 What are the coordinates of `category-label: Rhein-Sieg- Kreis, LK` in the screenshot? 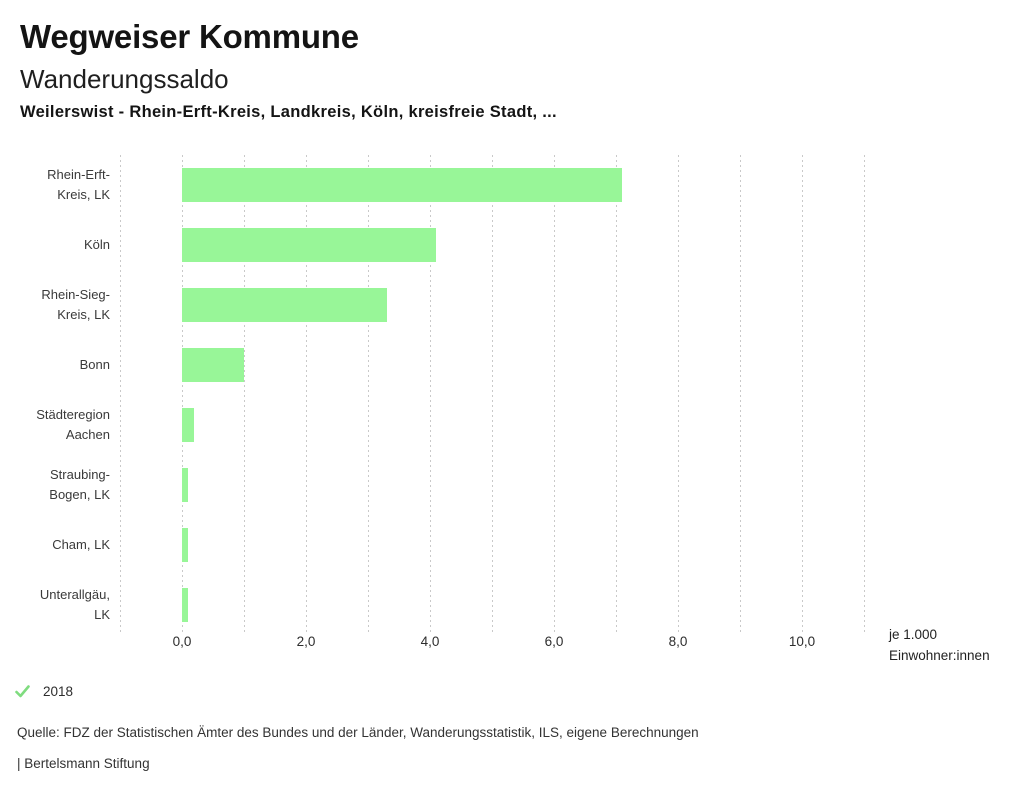 It's located at (75, 304).